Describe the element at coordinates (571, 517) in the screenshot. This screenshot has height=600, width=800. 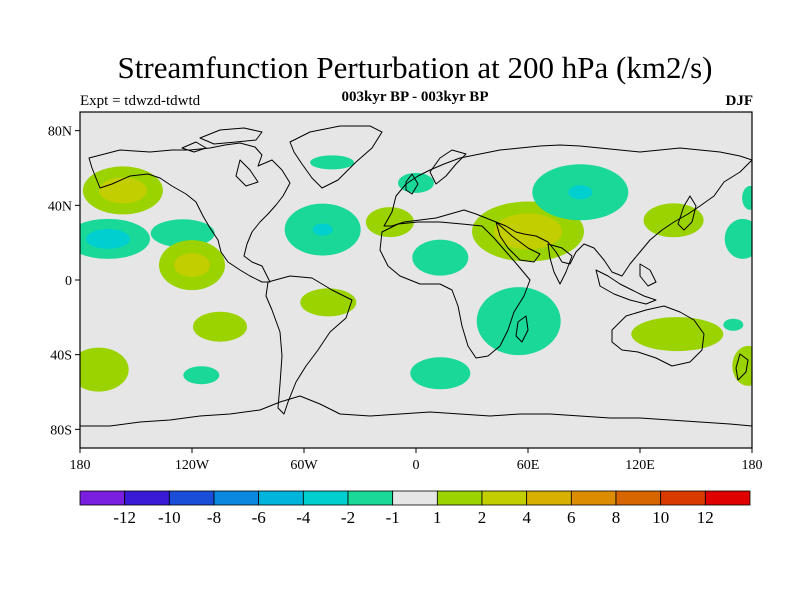
I see `colorbar-label: 6` at that location.